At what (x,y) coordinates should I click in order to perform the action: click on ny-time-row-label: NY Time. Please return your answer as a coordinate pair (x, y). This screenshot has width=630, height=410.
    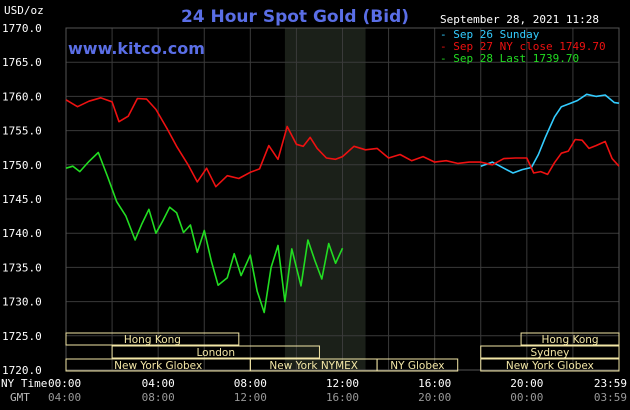
    Looking at the image, I should click on (24, 383).